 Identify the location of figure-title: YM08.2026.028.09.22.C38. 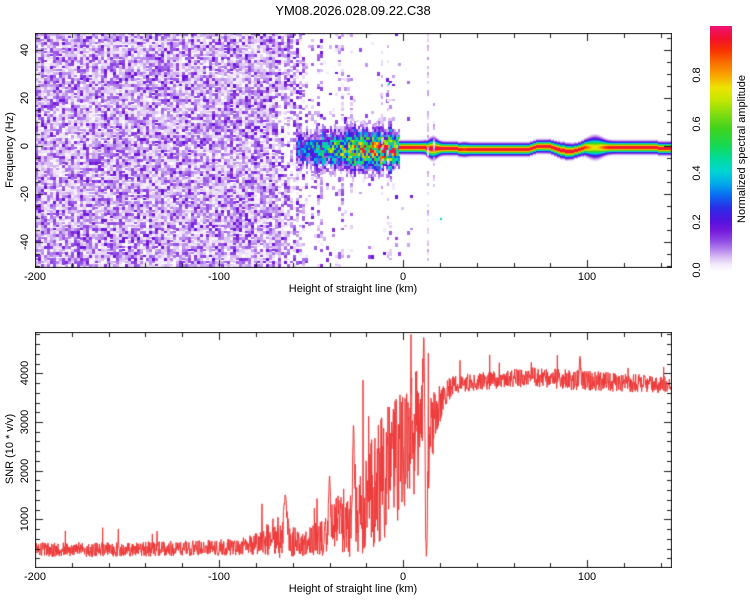
(353, 10).